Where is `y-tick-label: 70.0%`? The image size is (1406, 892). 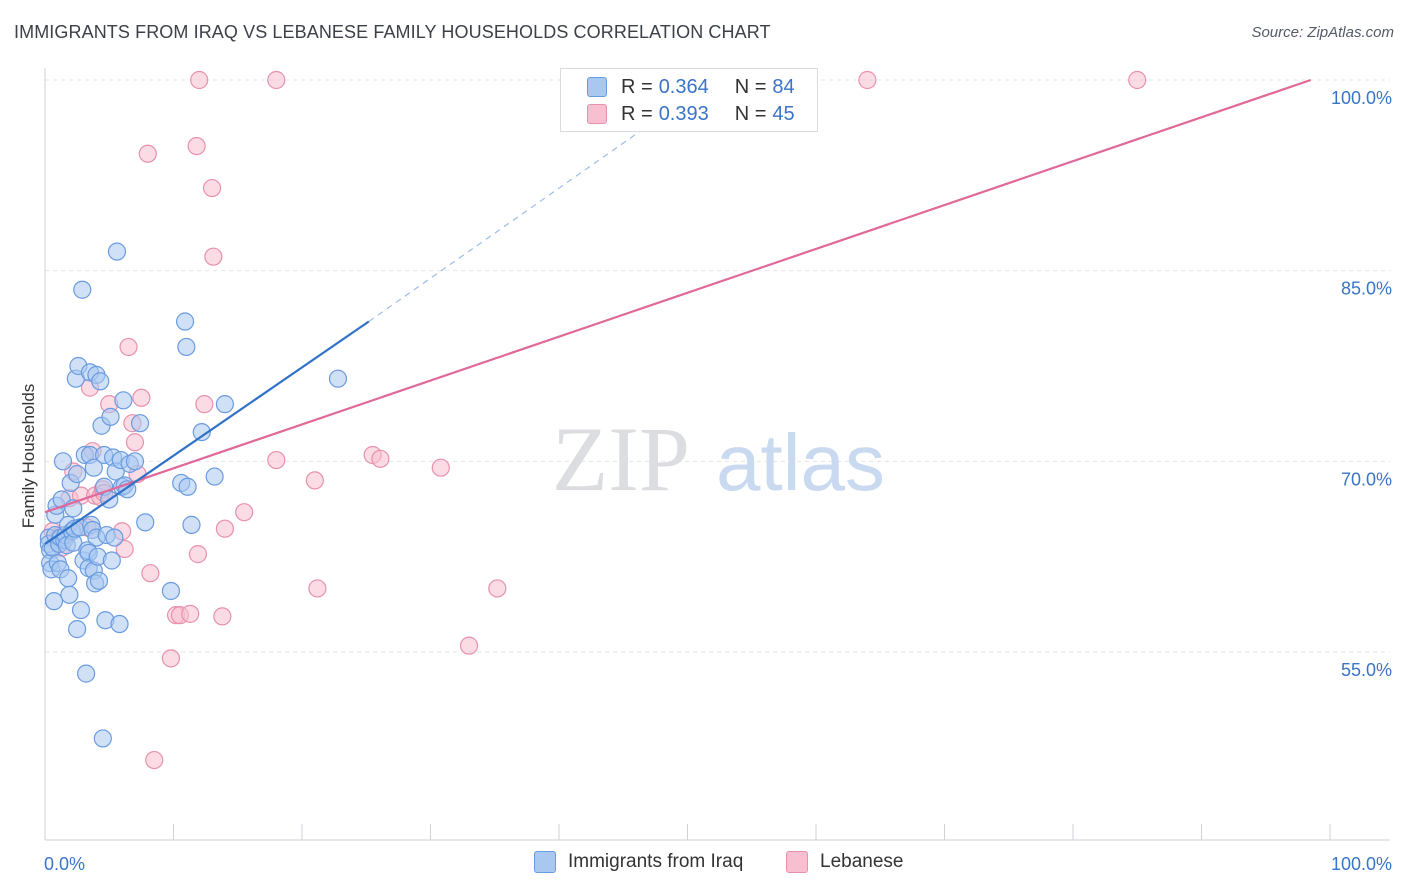 y-tick-label: 70.0% is located at coordinates (1366, 479).